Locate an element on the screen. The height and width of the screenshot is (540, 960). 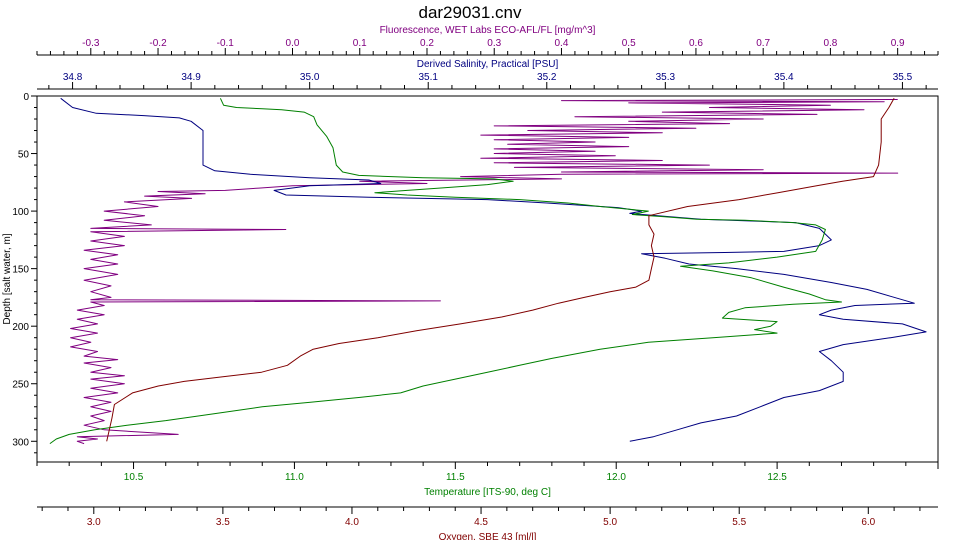
salinity-axis-label: Derived Salinity, Practical [PSU] is located at coordinates (488, 64).